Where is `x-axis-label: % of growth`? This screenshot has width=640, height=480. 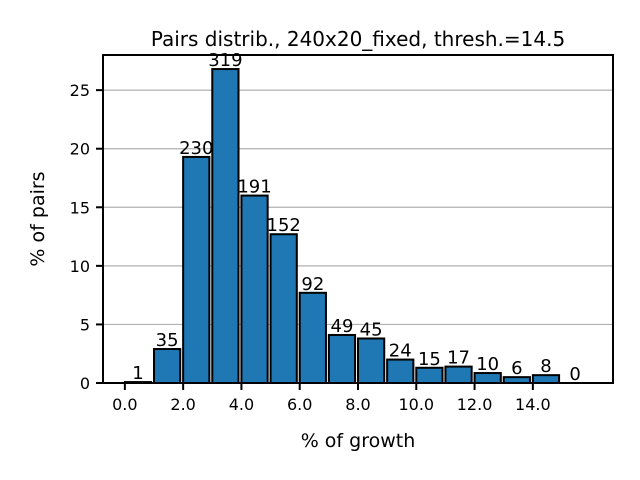
x-axis-label: % of growth is located at coordinates (358, 441).